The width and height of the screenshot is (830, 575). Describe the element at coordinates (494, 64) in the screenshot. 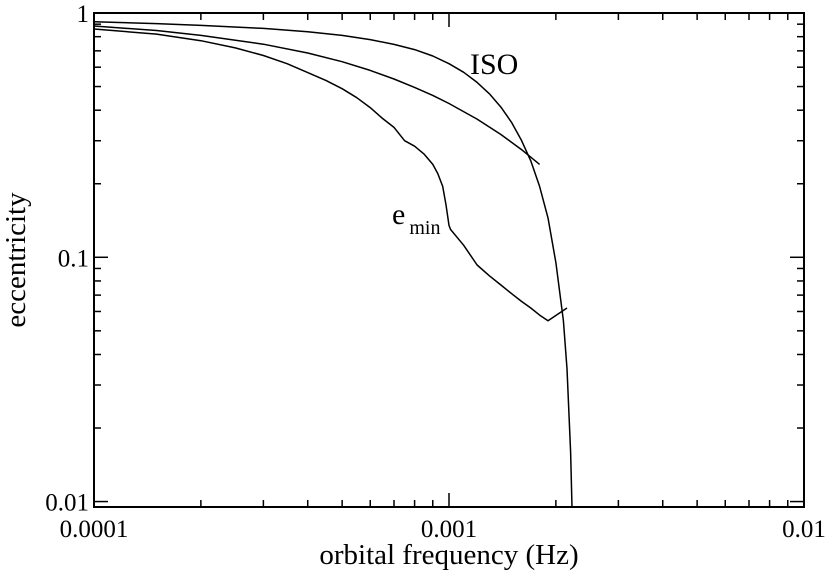

I see `iso-label: ISO` at that location.